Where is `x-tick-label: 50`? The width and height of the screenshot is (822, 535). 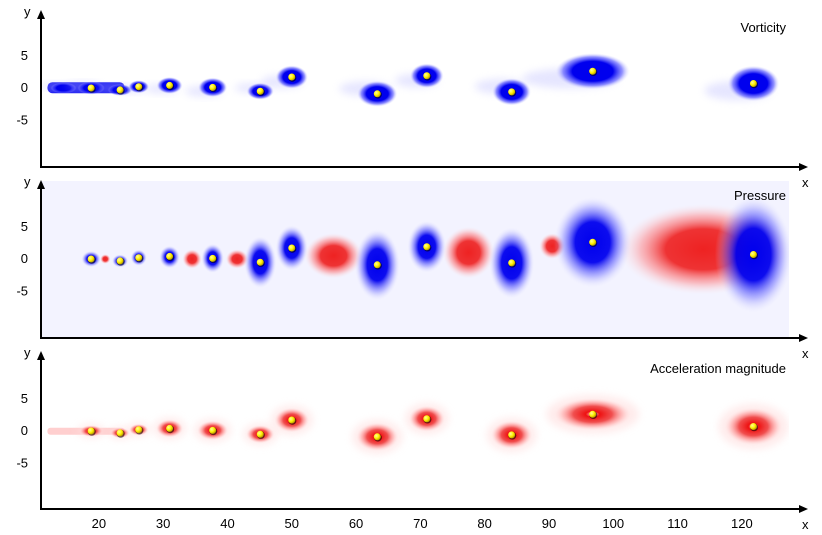
x-tick-label: 50 is located at coordinates (292, 523).